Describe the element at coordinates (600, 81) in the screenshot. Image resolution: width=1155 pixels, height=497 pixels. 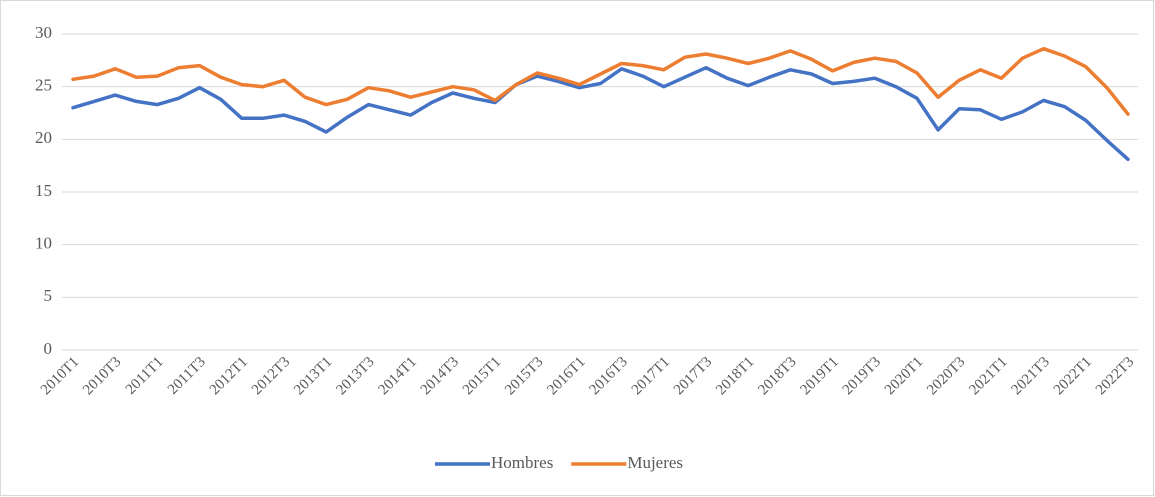
I see `series-line` at that location.